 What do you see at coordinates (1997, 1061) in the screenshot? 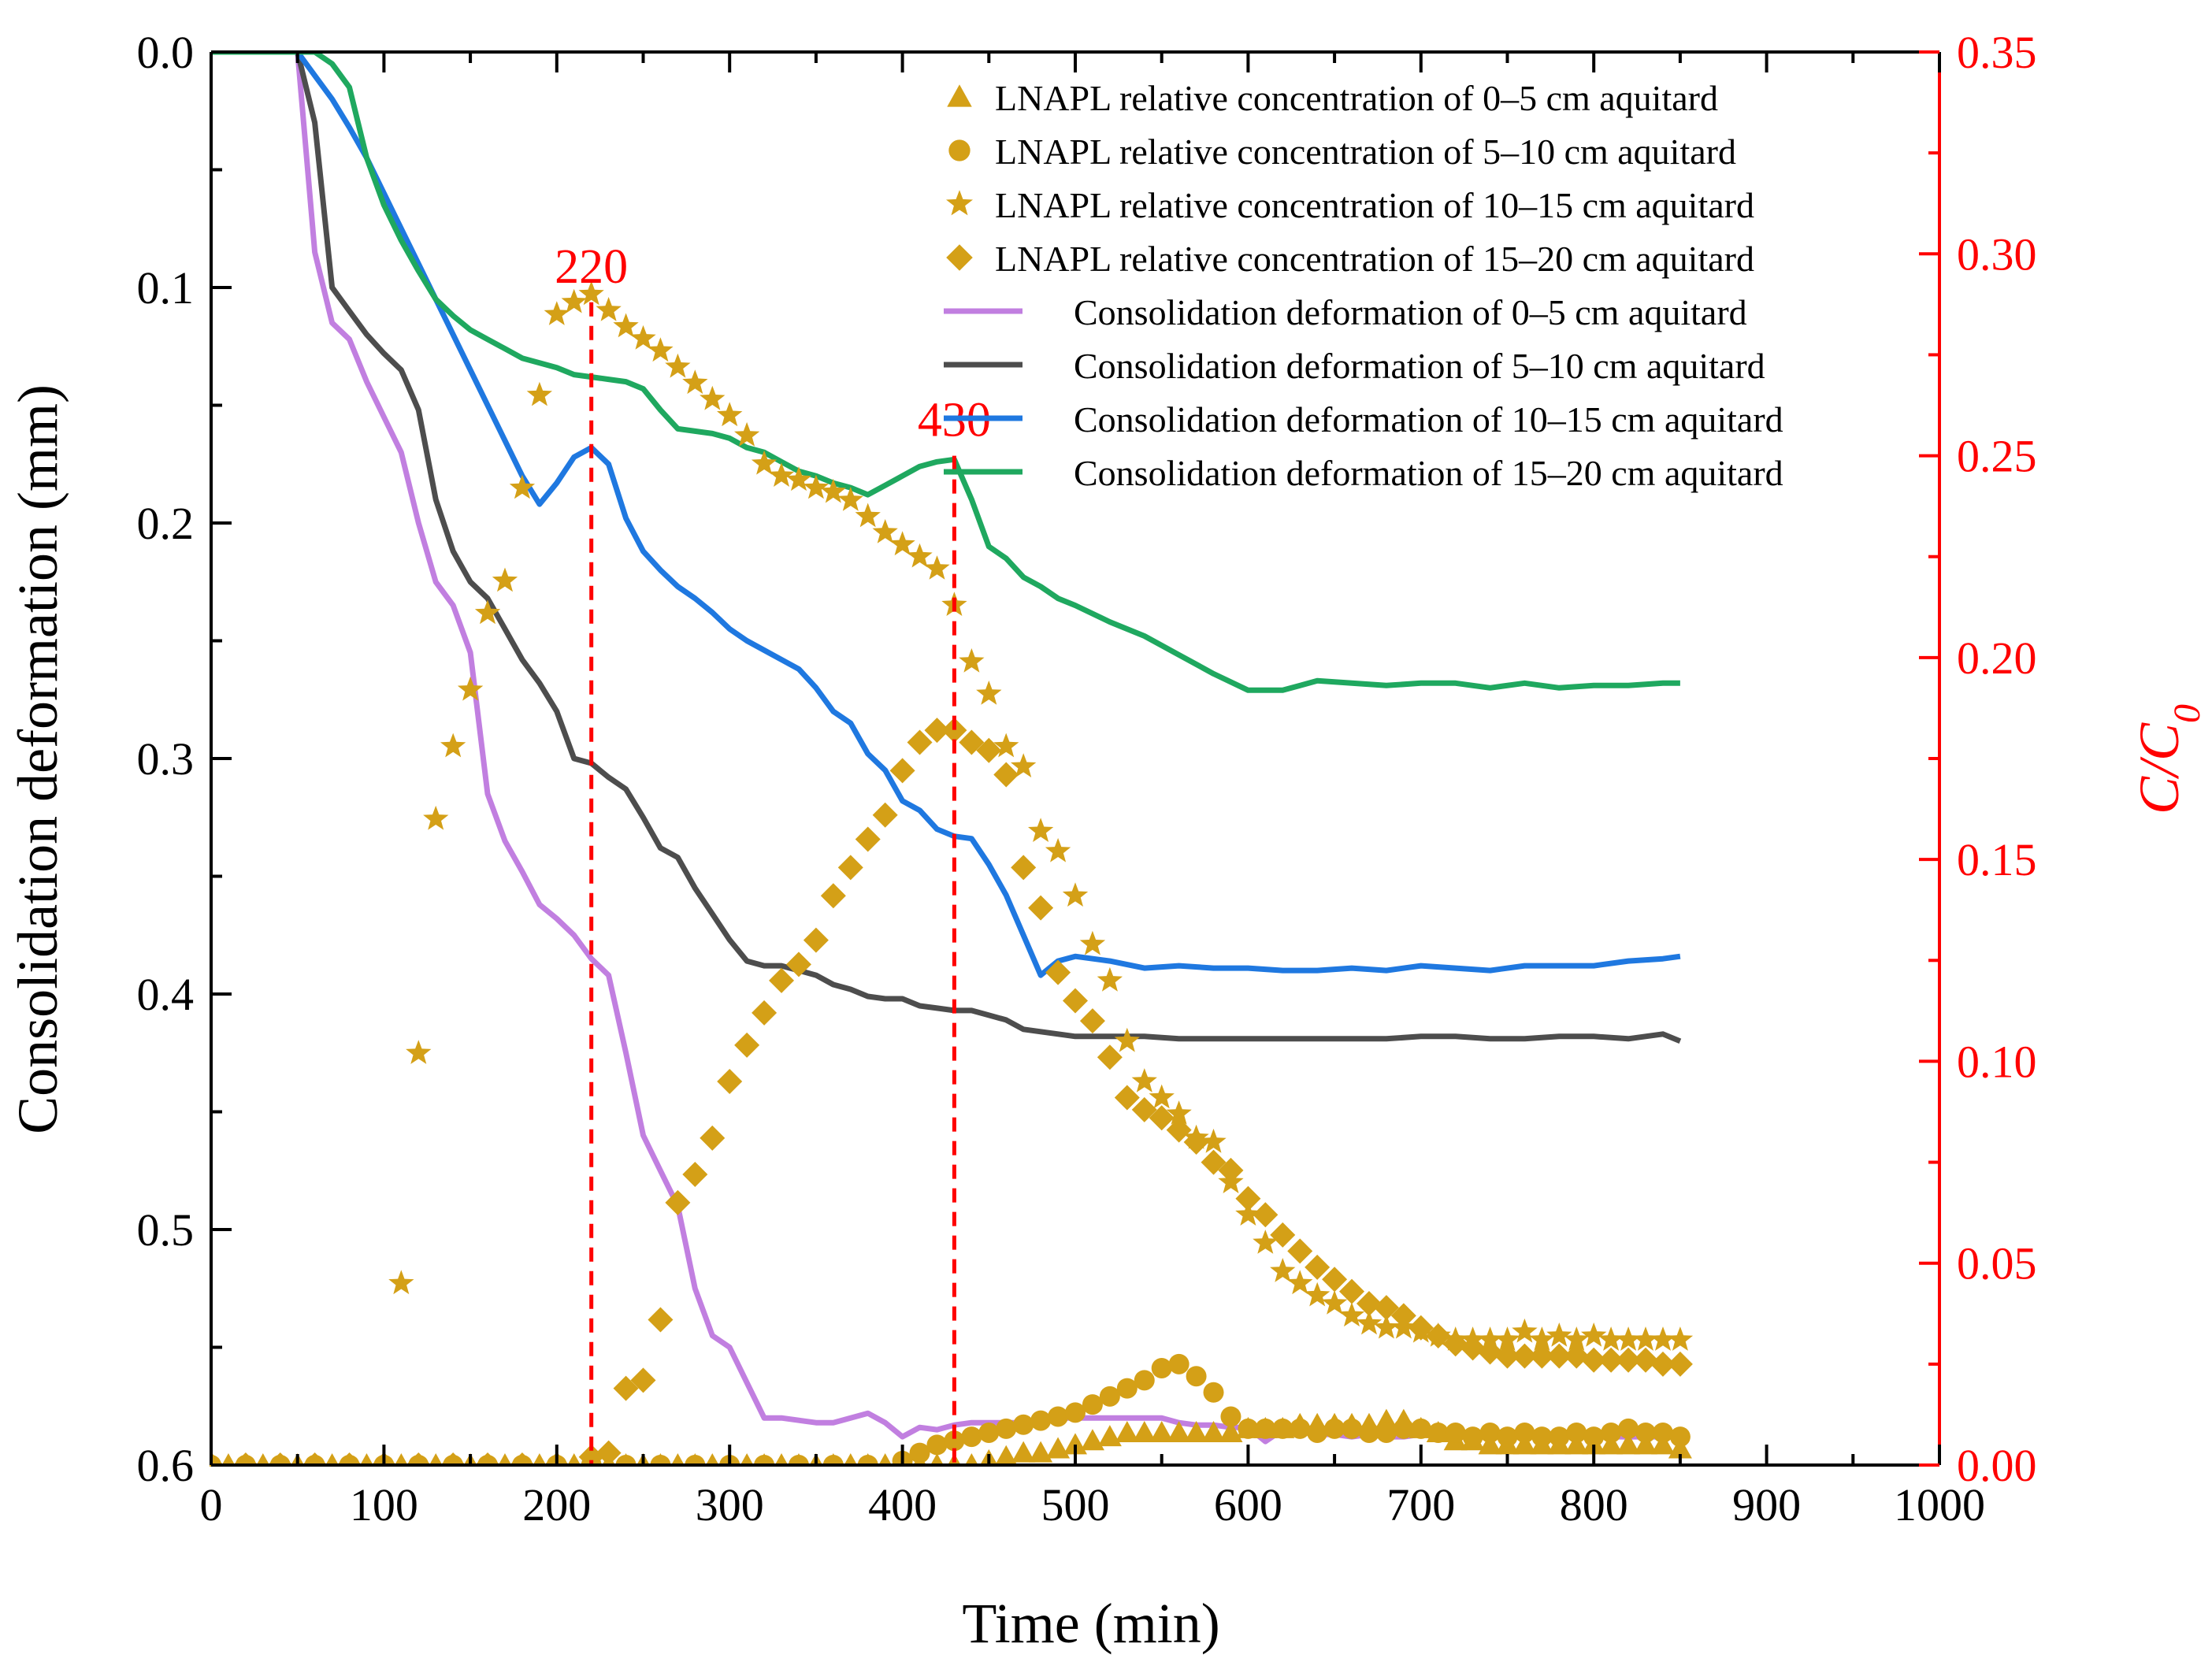
I see `y-right-tick-label: 0.10` at bounding box center [1997, 1061].